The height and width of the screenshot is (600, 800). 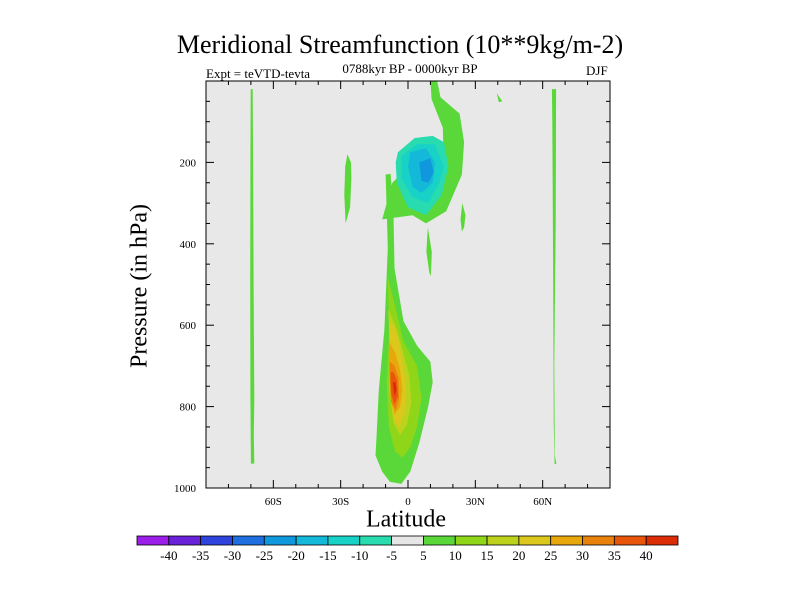 I want to click on colorbar-label: 30, so click(x=582, y=555).